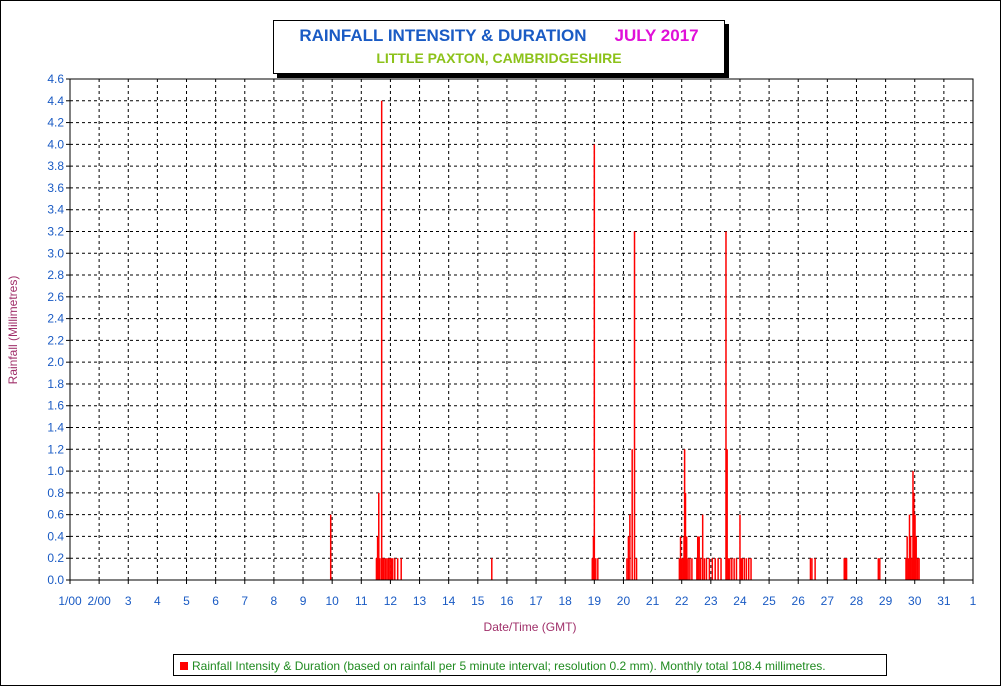  I want to click on y-tick-label: 4.0, so click(55, 144).